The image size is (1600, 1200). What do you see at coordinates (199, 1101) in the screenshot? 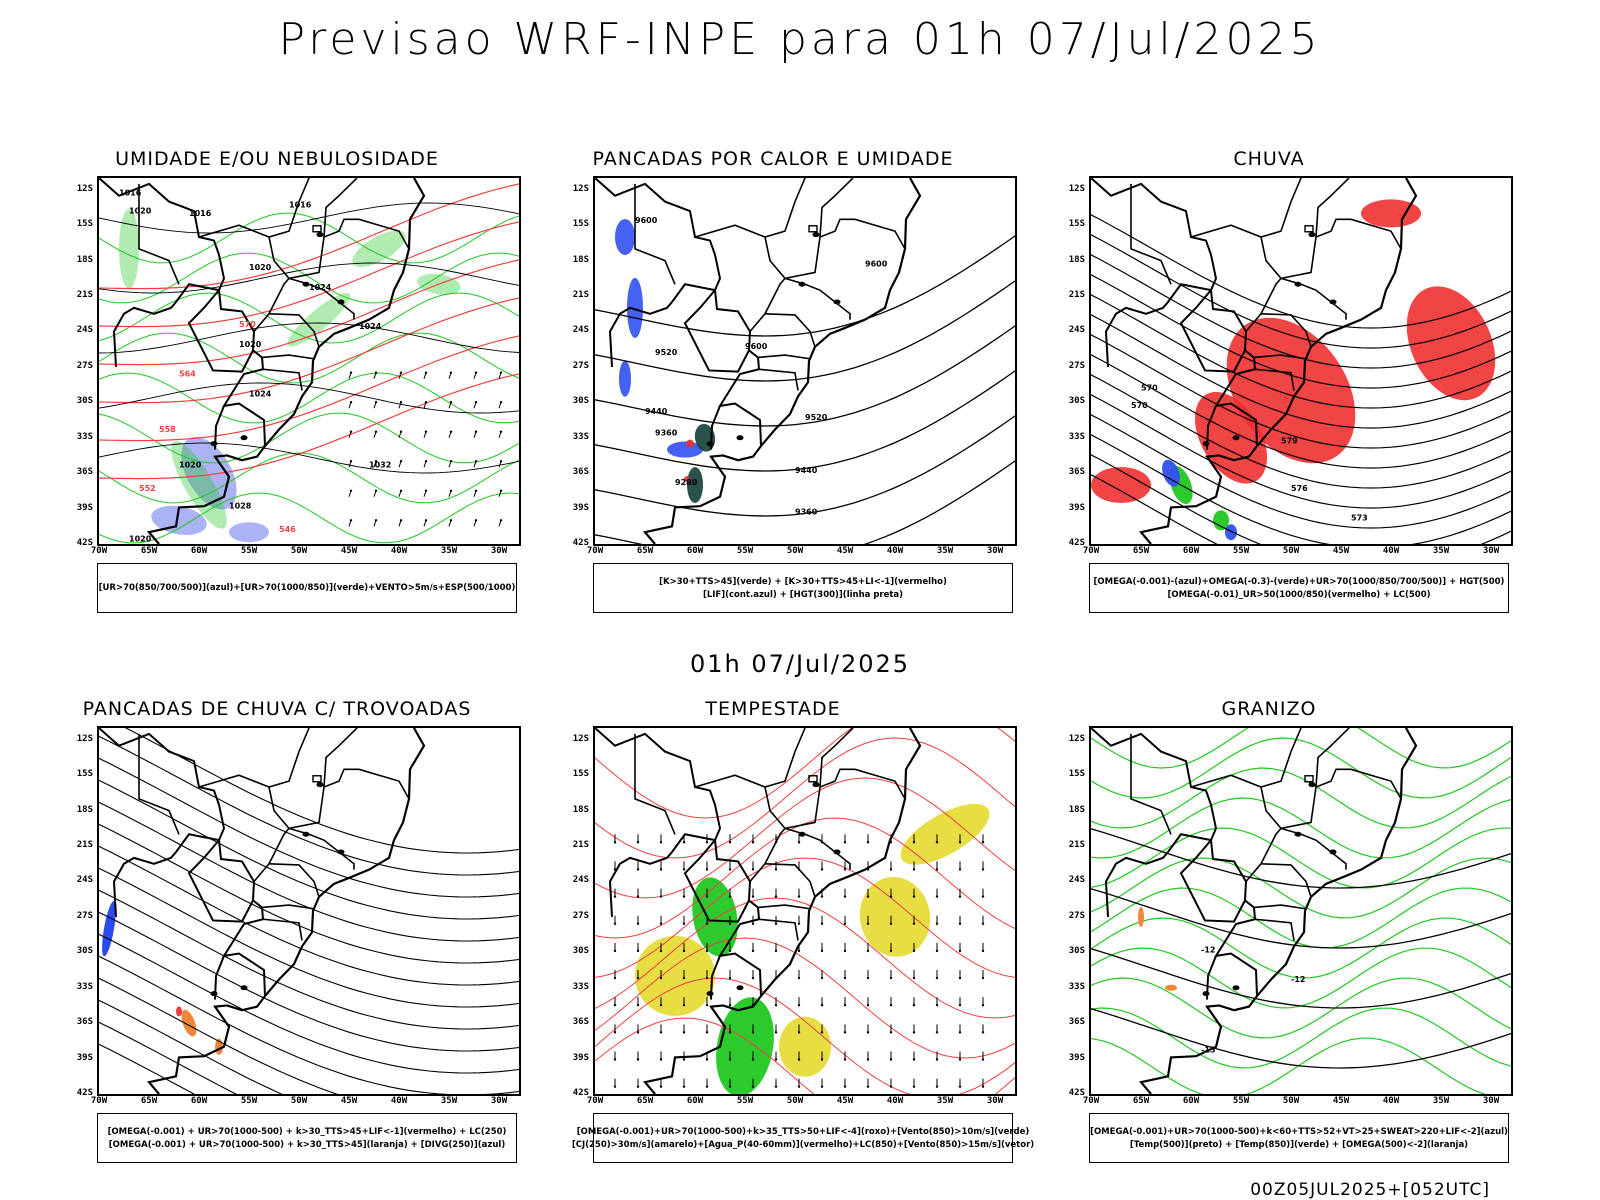
I see `lon-tick-label: 60W` at bounding box center [199, 1101].